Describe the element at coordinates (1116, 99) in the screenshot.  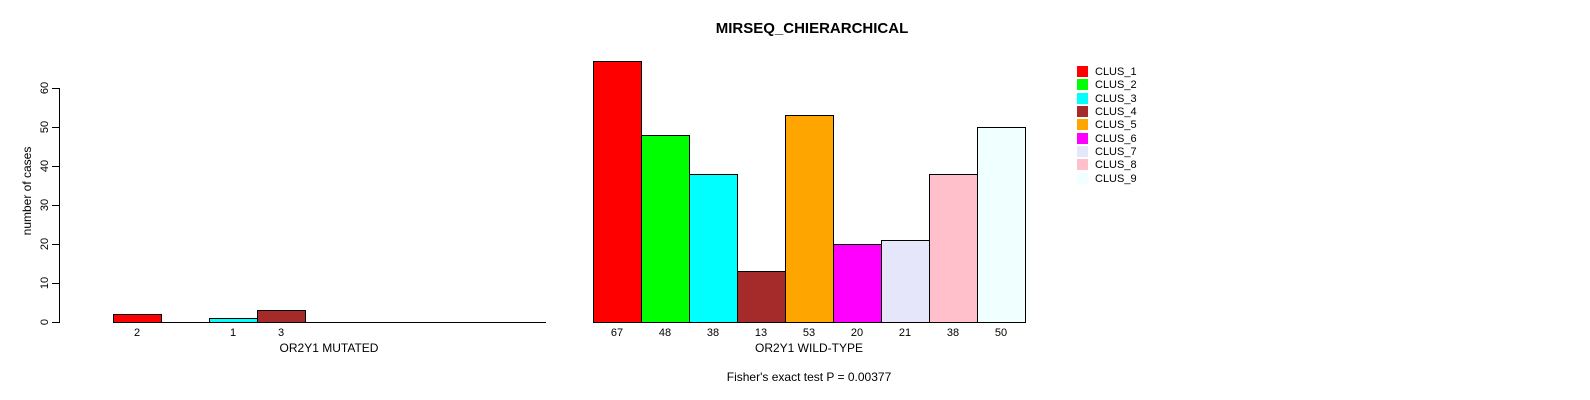
I see `legend-label: CLUS_3` at that location.